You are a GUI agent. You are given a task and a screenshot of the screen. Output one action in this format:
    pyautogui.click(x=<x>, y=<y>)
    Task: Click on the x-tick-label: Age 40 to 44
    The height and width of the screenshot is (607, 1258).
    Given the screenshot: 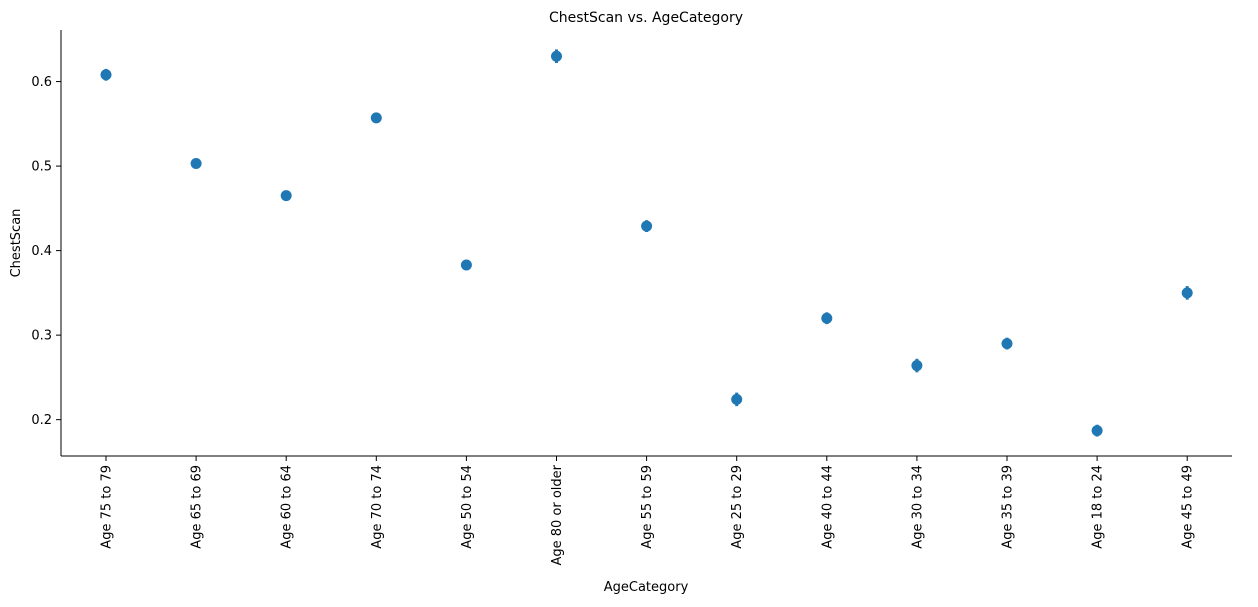 What is the action you would take?
    pyautogui.click(x=827, y=507)
    